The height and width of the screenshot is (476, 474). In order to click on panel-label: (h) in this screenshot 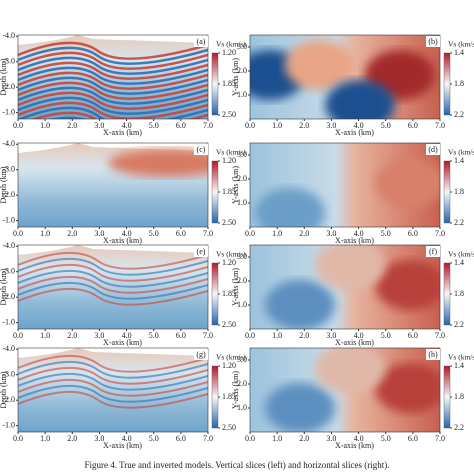, I will do `click(433, 354)`.